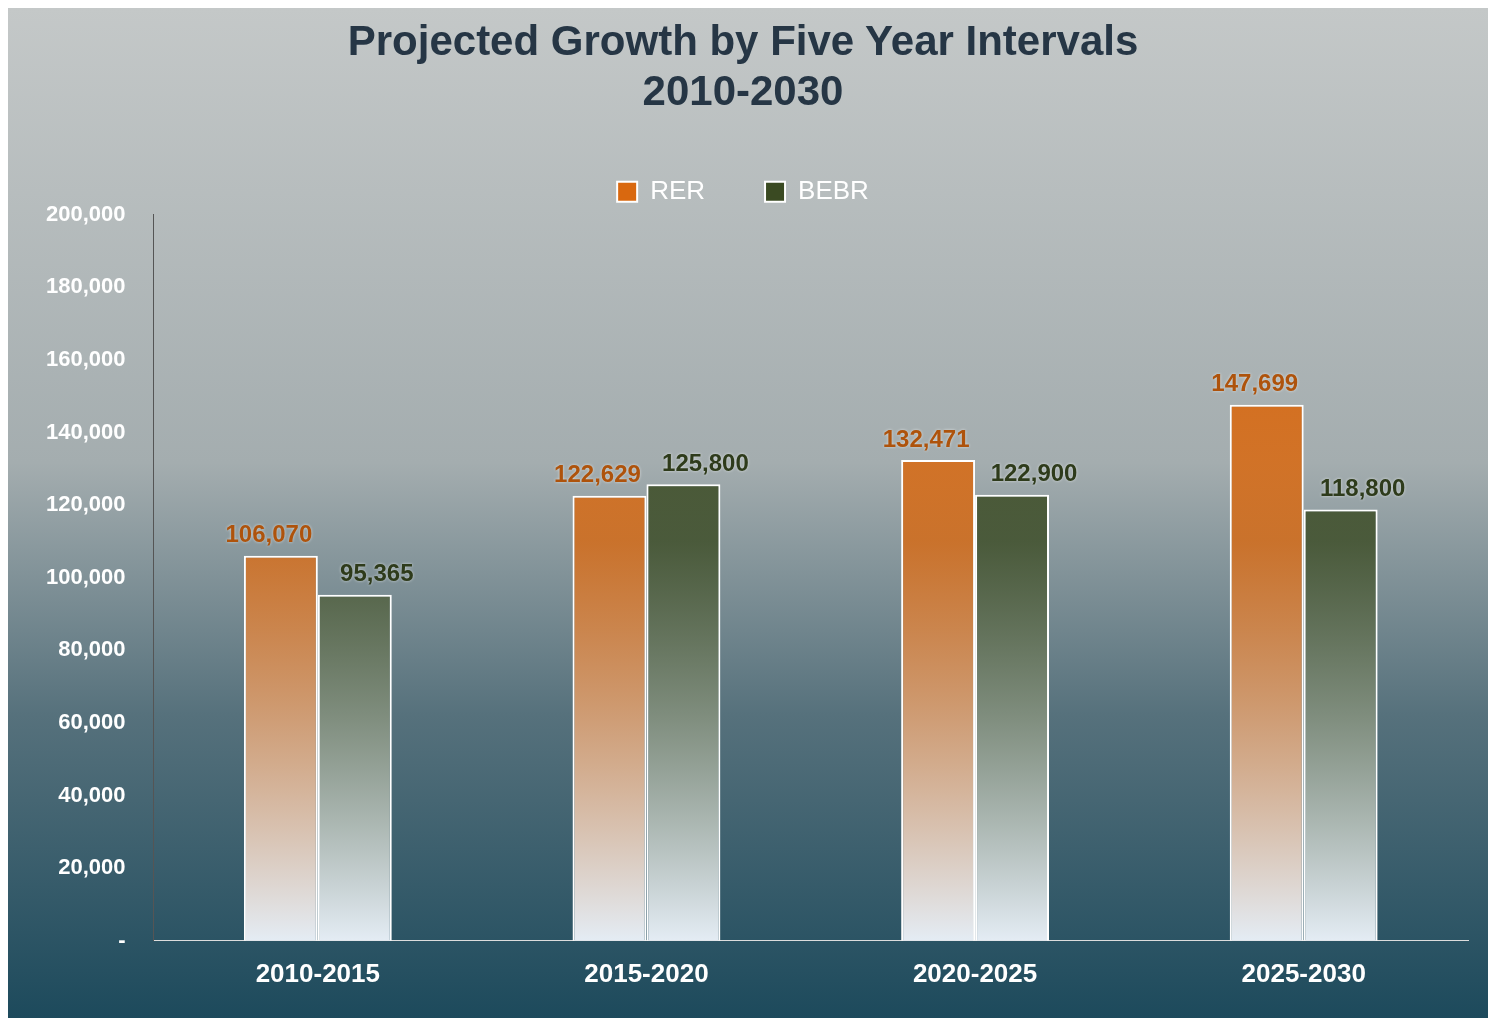 This screenshot has width=1497, height=1036. What do you see at coordinates (926, 438) in the screenshot?
I see `data-label: 132,471` at bounding box center [926, 438].